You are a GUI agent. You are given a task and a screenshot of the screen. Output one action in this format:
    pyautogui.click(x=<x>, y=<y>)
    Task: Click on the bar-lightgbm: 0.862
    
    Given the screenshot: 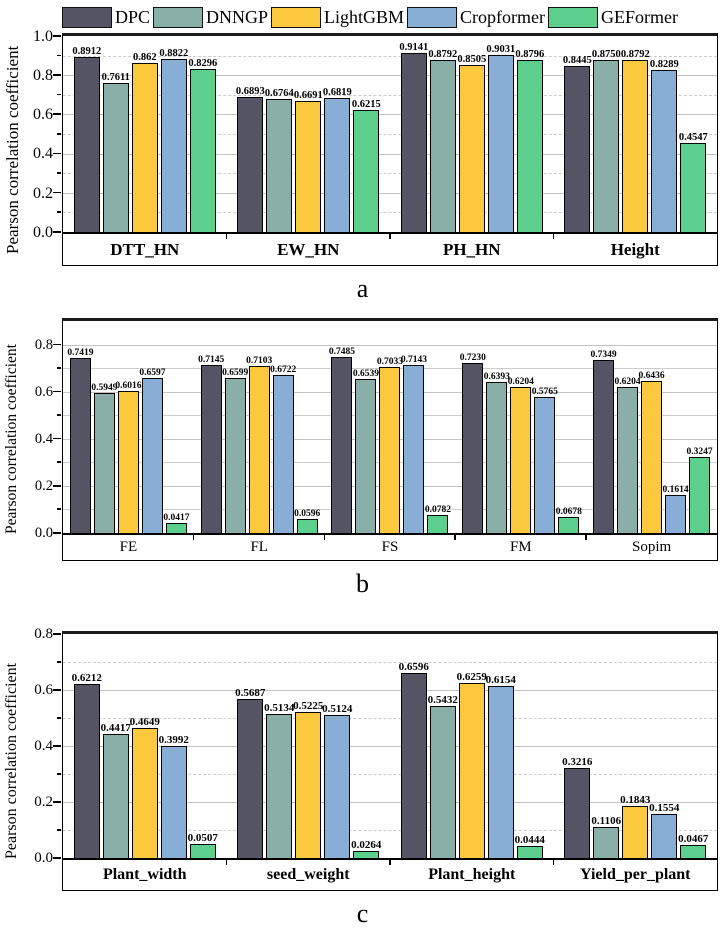 What is the action you would take?
    pyautogui.click(x=144, y=142)
    